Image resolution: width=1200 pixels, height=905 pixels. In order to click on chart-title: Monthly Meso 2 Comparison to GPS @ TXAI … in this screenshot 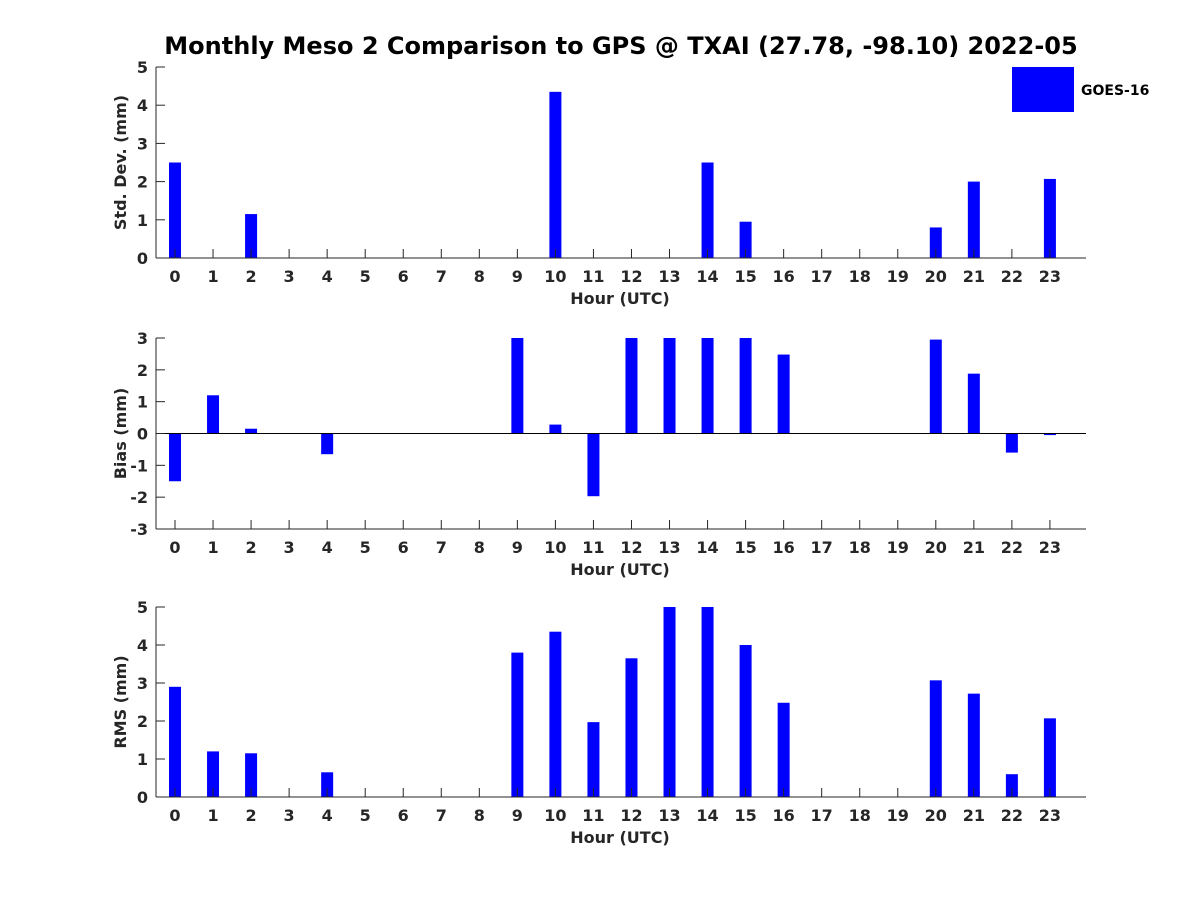, I will do `click(620, 46)`.